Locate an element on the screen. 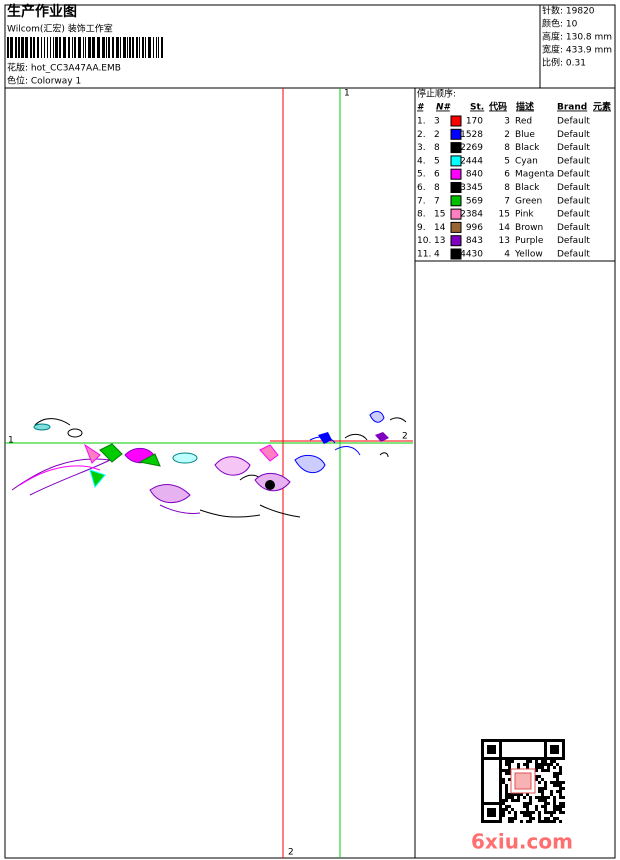 This screenshot has width=620, height=860. qr-logo-inner is located at coordinates (523, 781).